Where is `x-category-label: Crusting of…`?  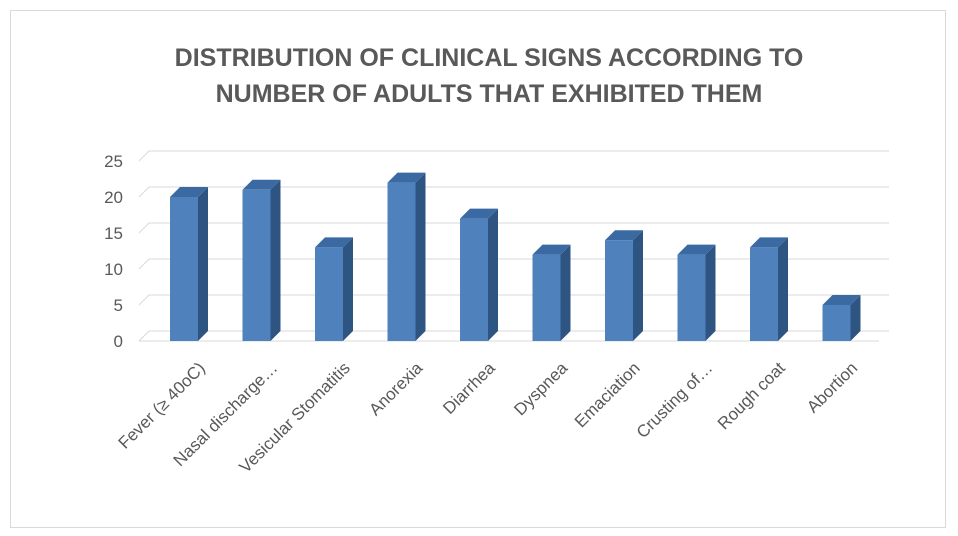
x-category-label: Crusting of… is located at coordinates (675, 400).